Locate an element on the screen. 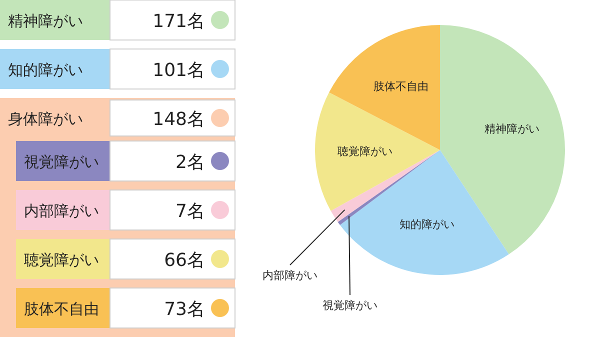 The width and height of the screenshot is (614, 337). text: 73名 is located at coordinates (184, 309).